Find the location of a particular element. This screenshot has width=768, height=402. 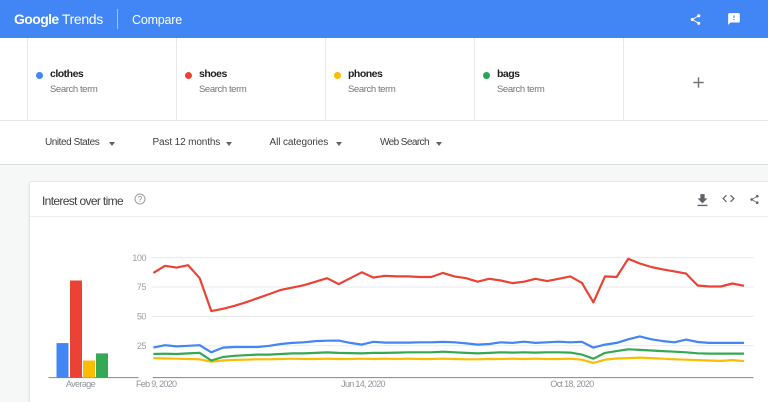

svg-text: Feb 9, 2020 is located at coordinates (156, 384).